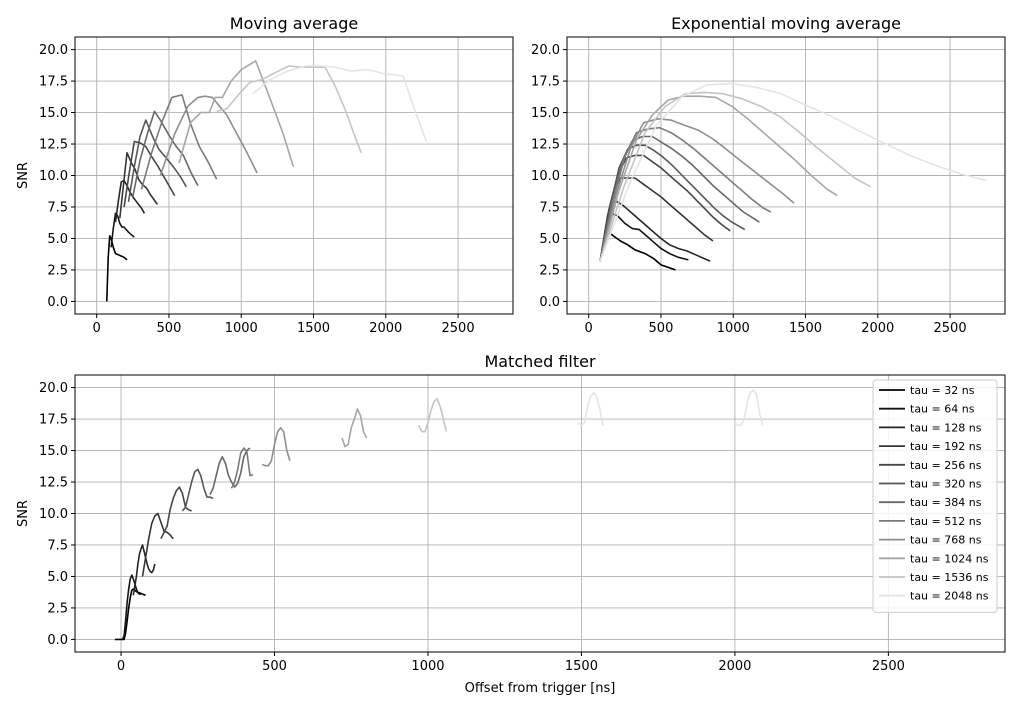  I want to click on panel-title: Exponential moving average, so click(786, 23).